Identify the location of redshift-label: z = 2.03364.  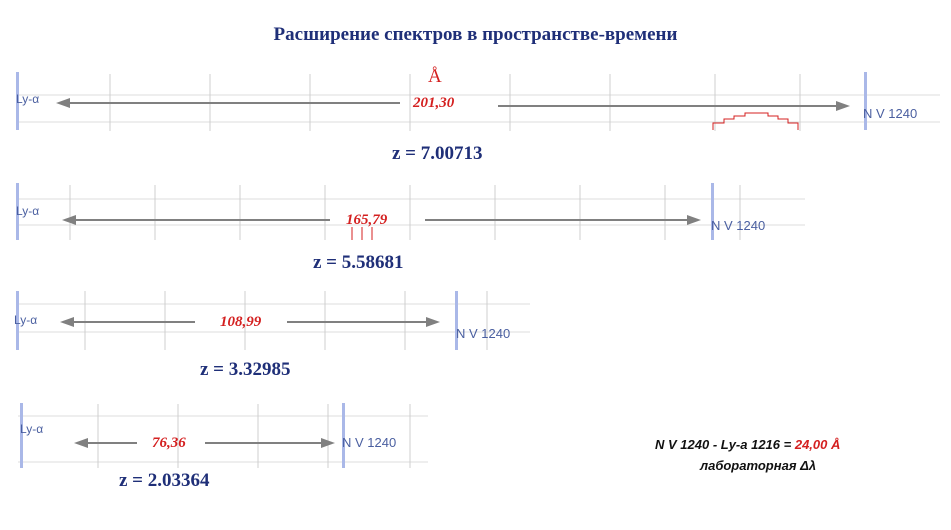
(164, 480).